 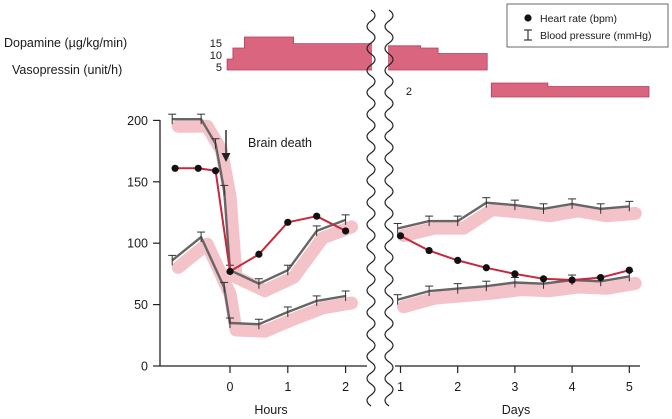 I want to click on axis-break-line-right, so click(x=389, y=208).